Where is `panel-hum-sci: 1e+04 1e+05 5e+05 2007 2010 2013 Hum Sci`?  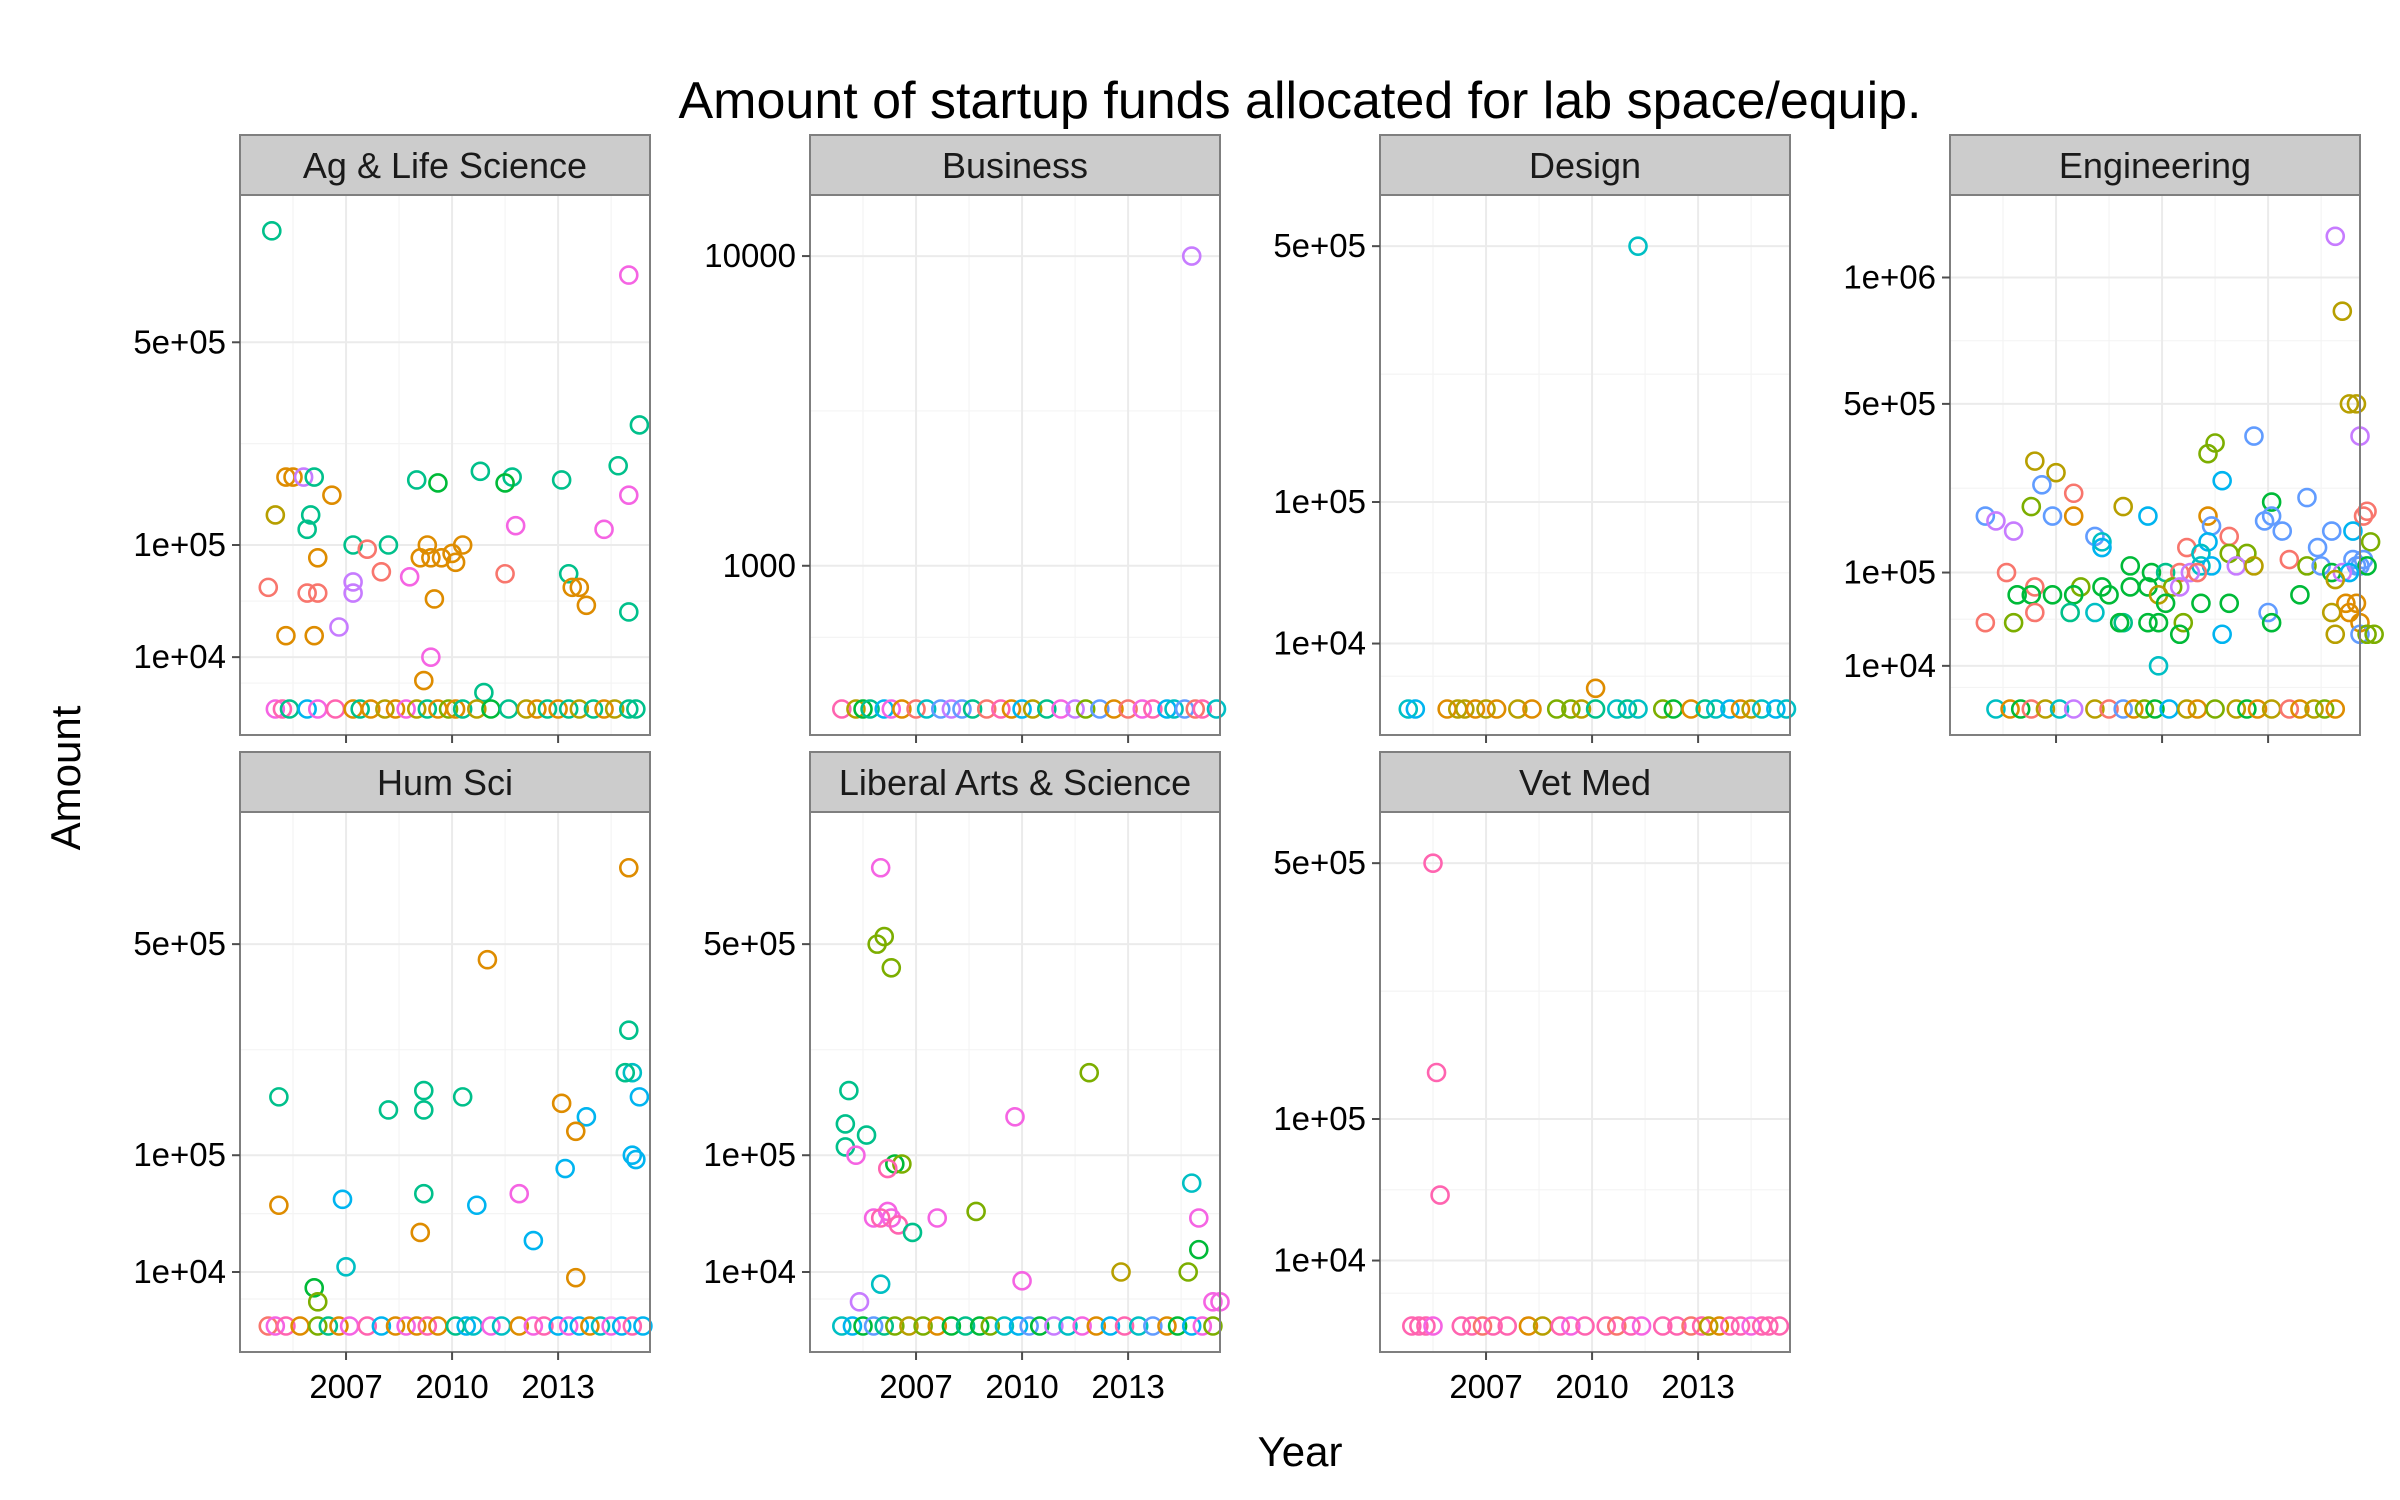 panel-hum-sci: 1e+04 1e+05 5e+05 2007 2010 2013 Hum Sci is located at coordinates (393, 1078).